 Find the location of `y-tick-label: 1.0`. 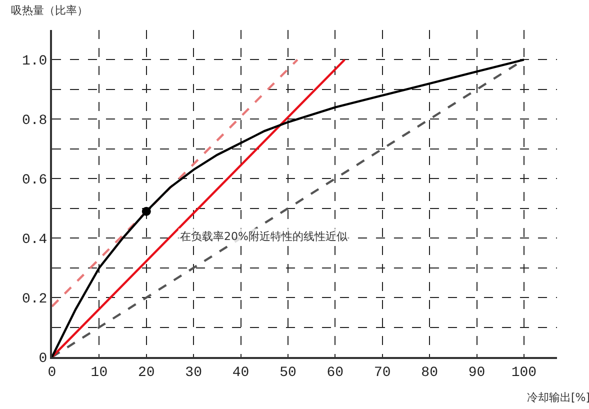

y-tick-label: 1.0 is located at coordinates (35, 62).